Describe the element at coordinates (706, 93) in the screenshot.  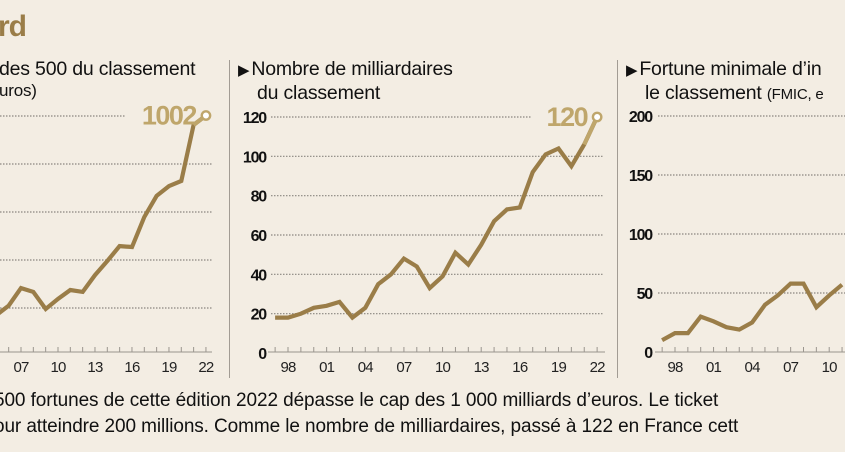
I see `panel-3-title-line2: le classement` at that location.